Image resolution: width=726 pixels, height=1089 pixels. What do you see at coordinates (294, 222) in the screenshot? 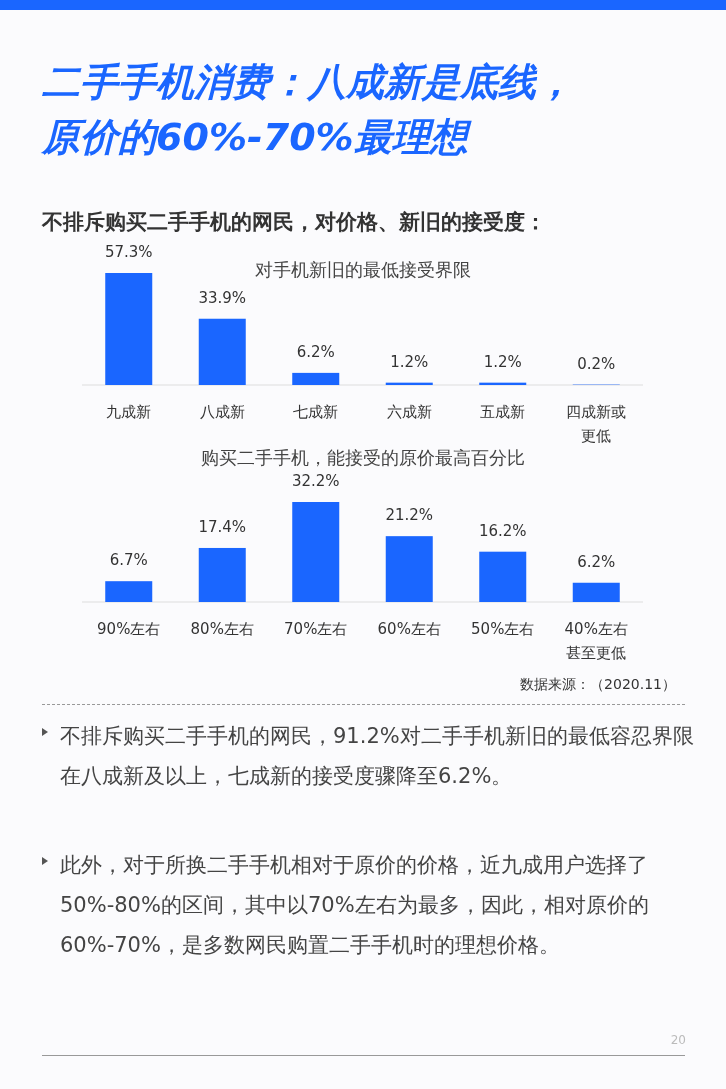
I see `text: 不排斥购买二手手机的网民，对价格、新旧的接受度：` at bounding box center [294, 222].